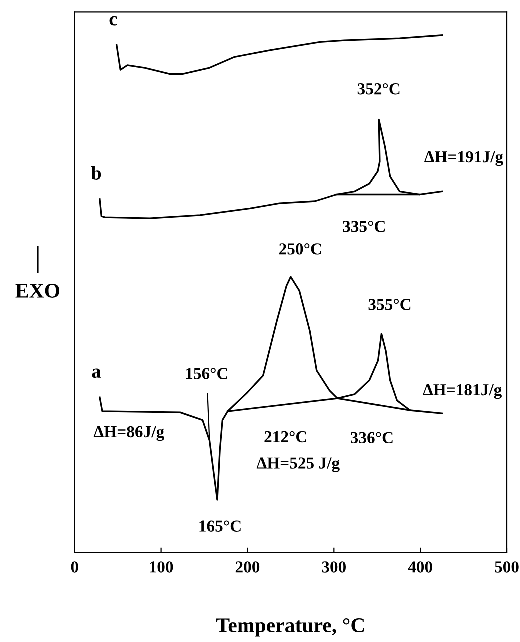  Describe the element at coordinates (389, 304) in the screenshot. I see `annotation: 355°C` at that location.